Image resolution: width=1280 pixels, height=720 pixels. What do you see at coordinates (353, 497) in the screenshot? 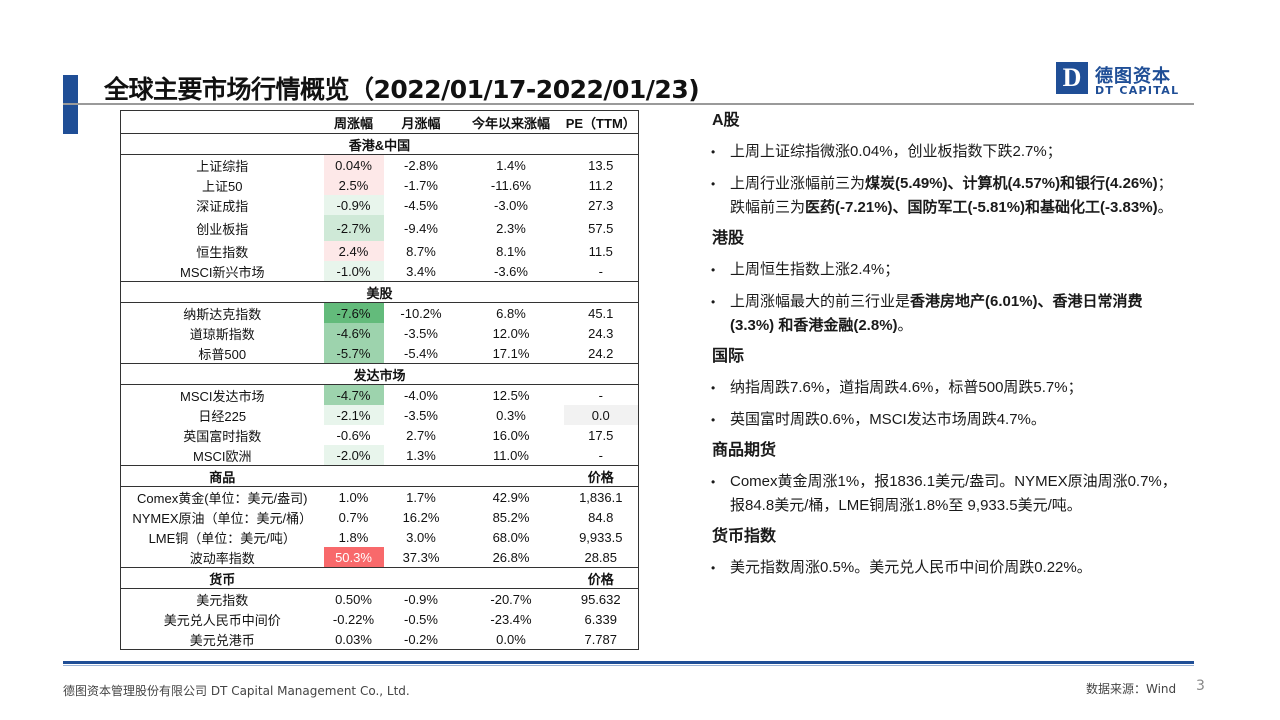
I see `weekly-change: 1.0%` at bounding box center [353, 497].